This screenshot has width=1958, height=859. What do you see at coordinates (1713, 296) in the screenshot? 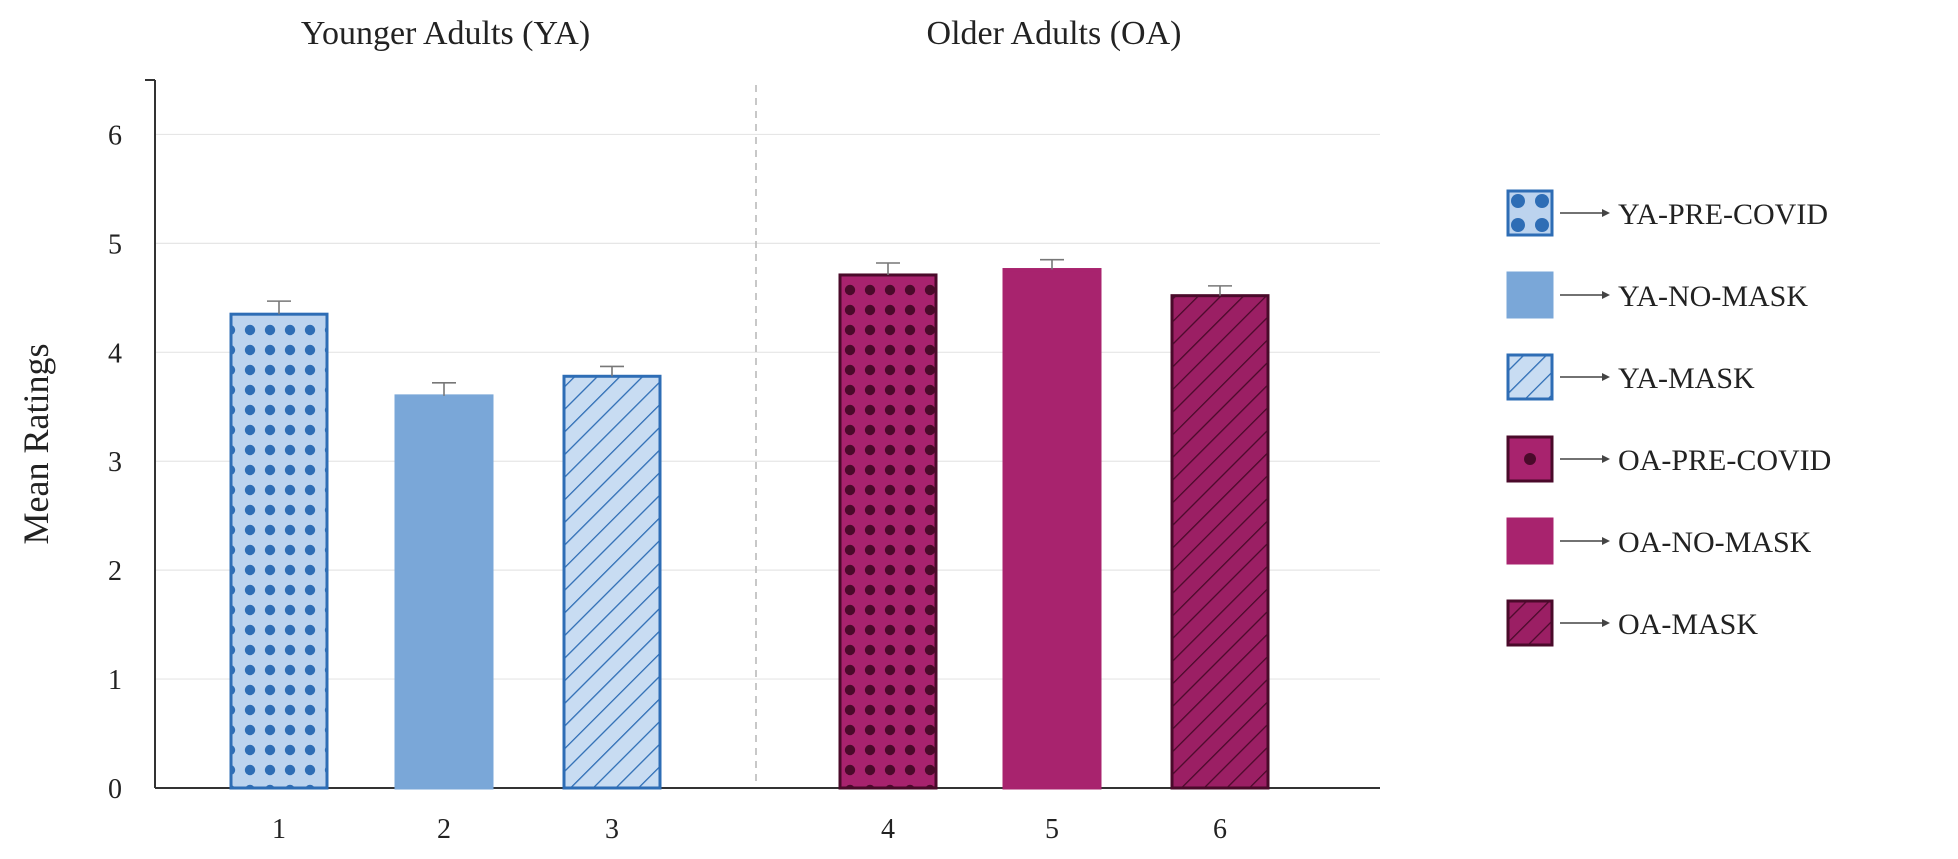
I see `legend-label: YA-NO-MASK` at bounding box center [1713, 296].